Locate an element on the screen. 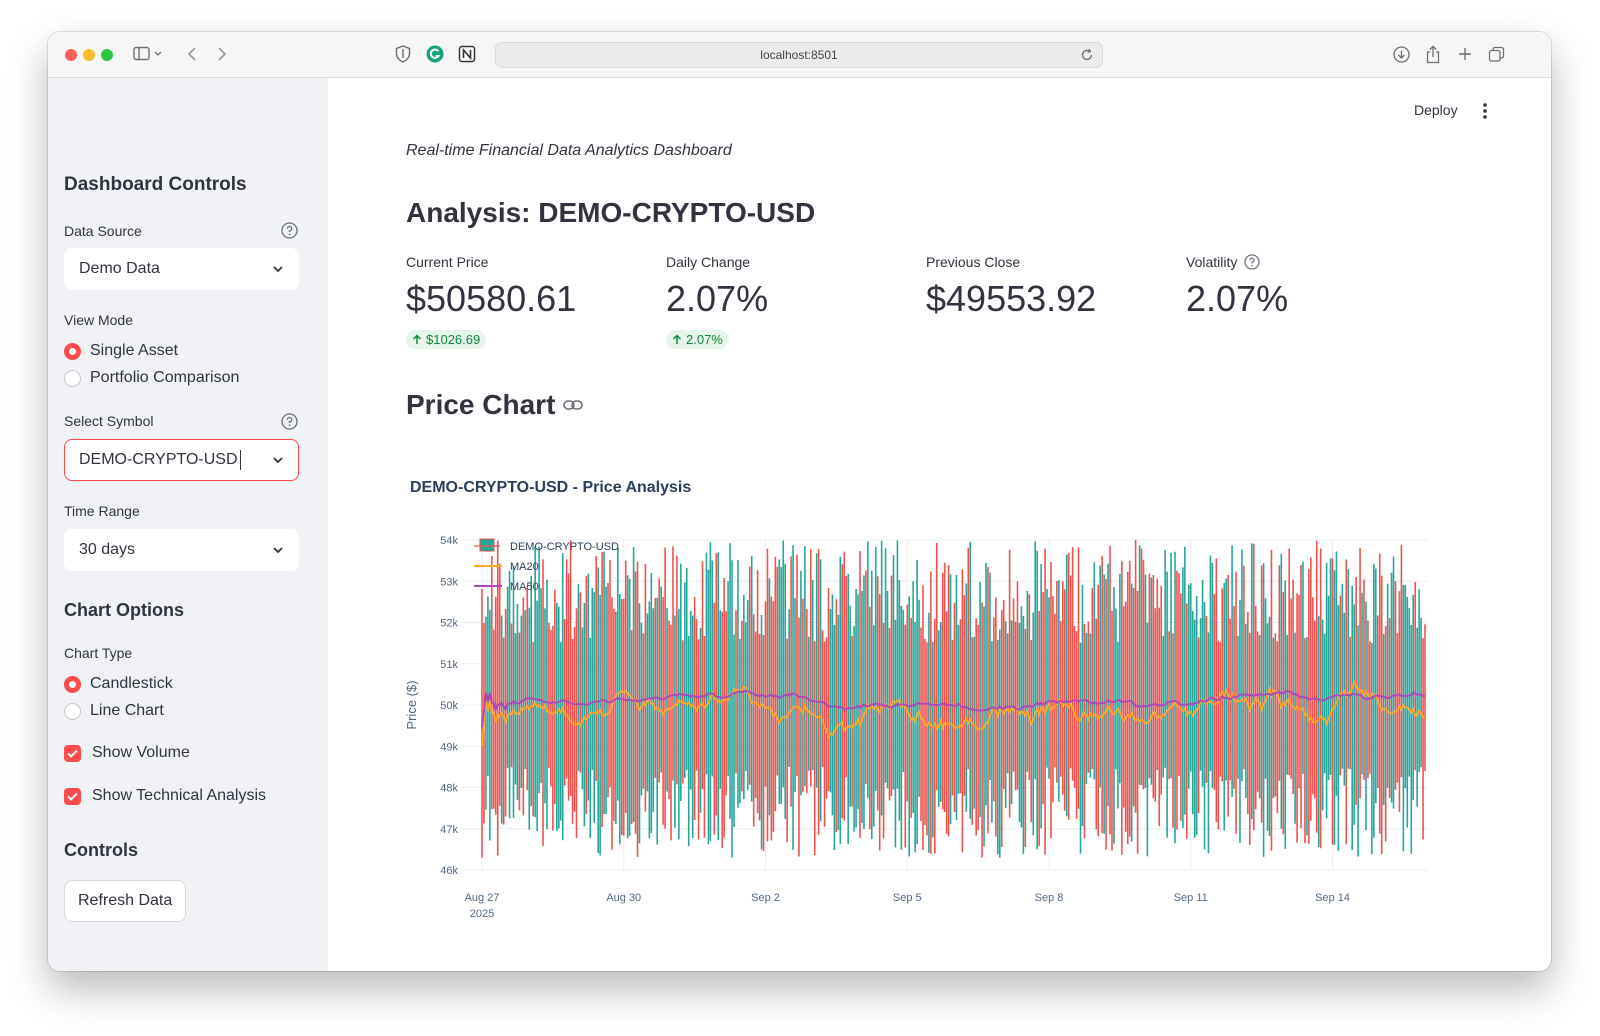  radio-selected-icon is located at coordinates (72, 684).